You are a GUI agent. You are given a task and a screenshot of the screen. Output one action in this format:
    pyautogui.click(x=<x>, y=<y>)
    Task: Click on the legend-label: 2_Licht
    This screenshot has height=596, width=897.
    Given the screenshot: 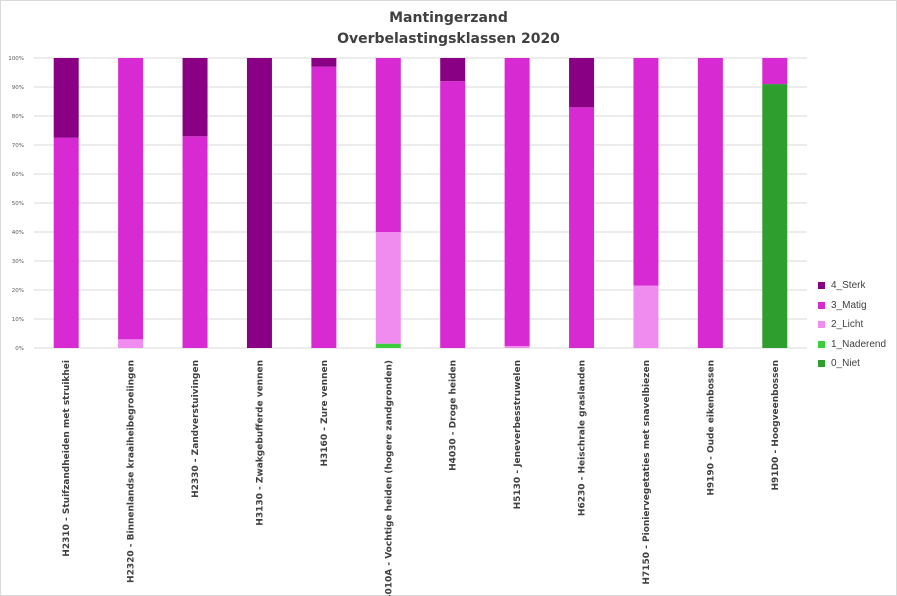 What is the action you would take?
    pyautogui.click(x=847, y=325)
    